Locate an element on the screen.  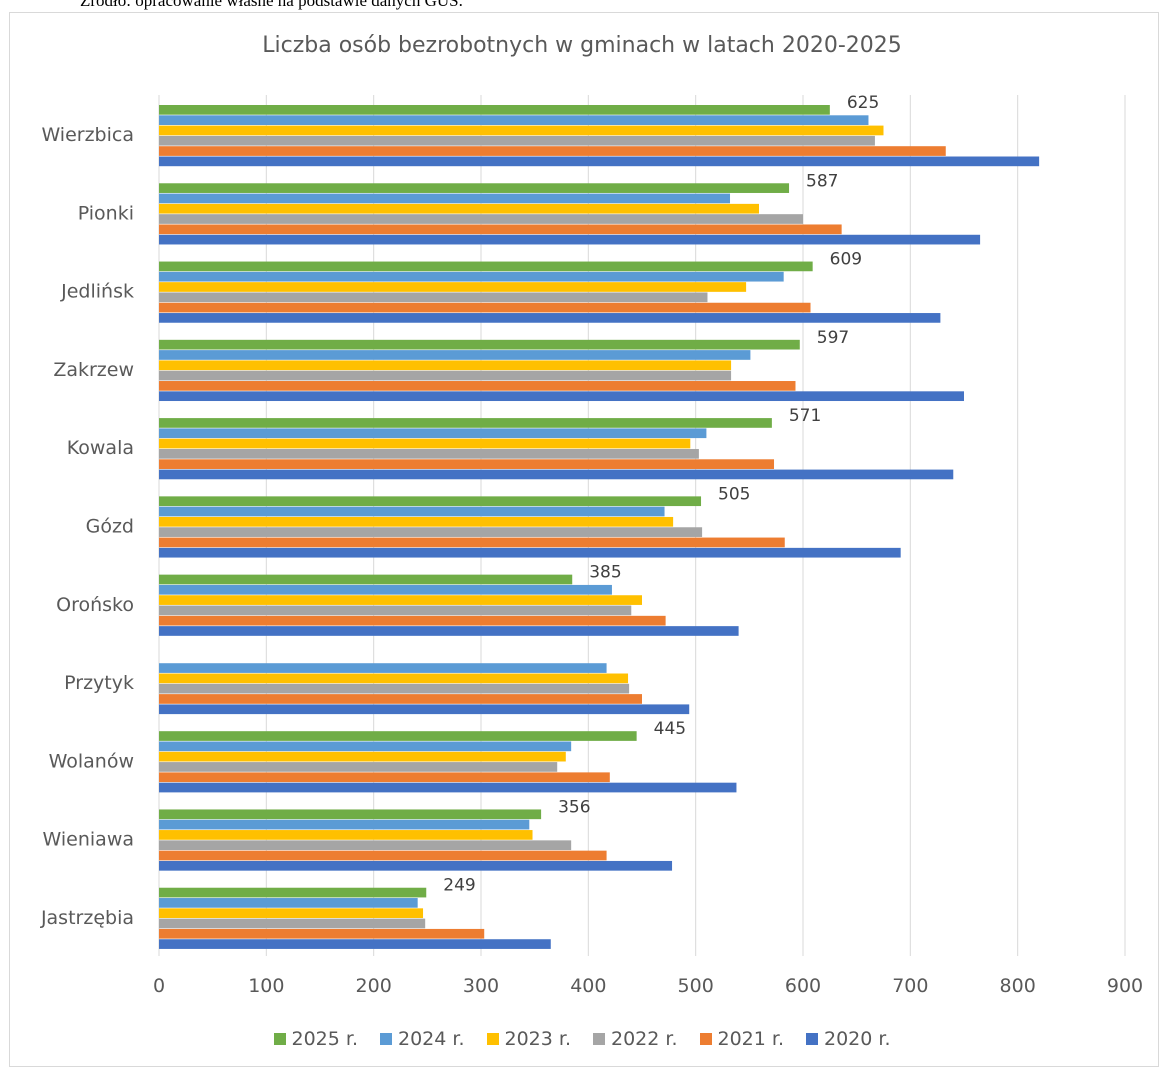
category-label: Kowala is located at coordinates (100, 448).